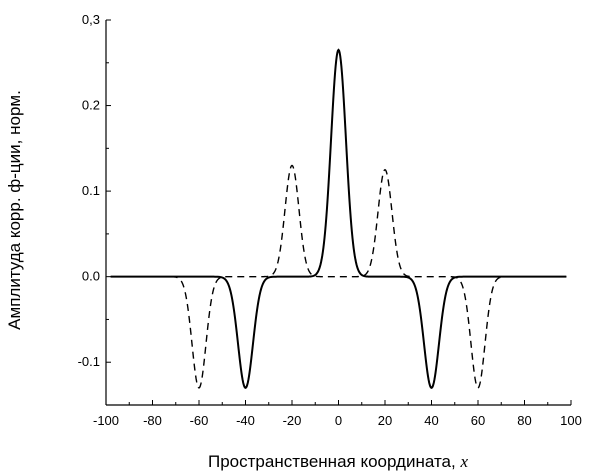 The image size is (593, 473). I want to click on x-tick-label: 80, so click(524, 420).